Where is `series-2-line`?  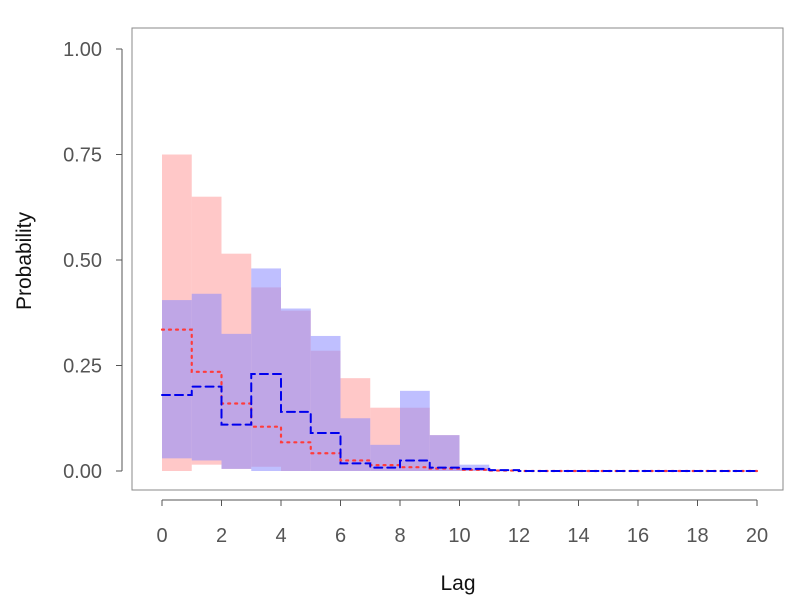 series-2-line is located at coordinates (459, 422).